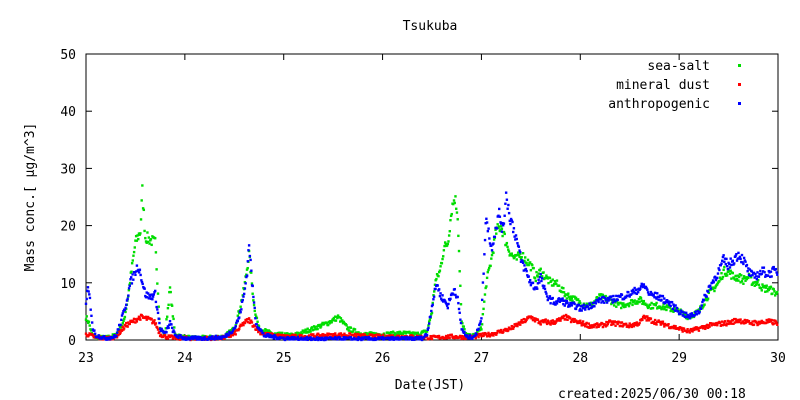 The width and height of the screenshot is (800, 400). Describe the element at coordinates (679, 358) in the screenshot. I see `x-tick-label: 29` at that location.